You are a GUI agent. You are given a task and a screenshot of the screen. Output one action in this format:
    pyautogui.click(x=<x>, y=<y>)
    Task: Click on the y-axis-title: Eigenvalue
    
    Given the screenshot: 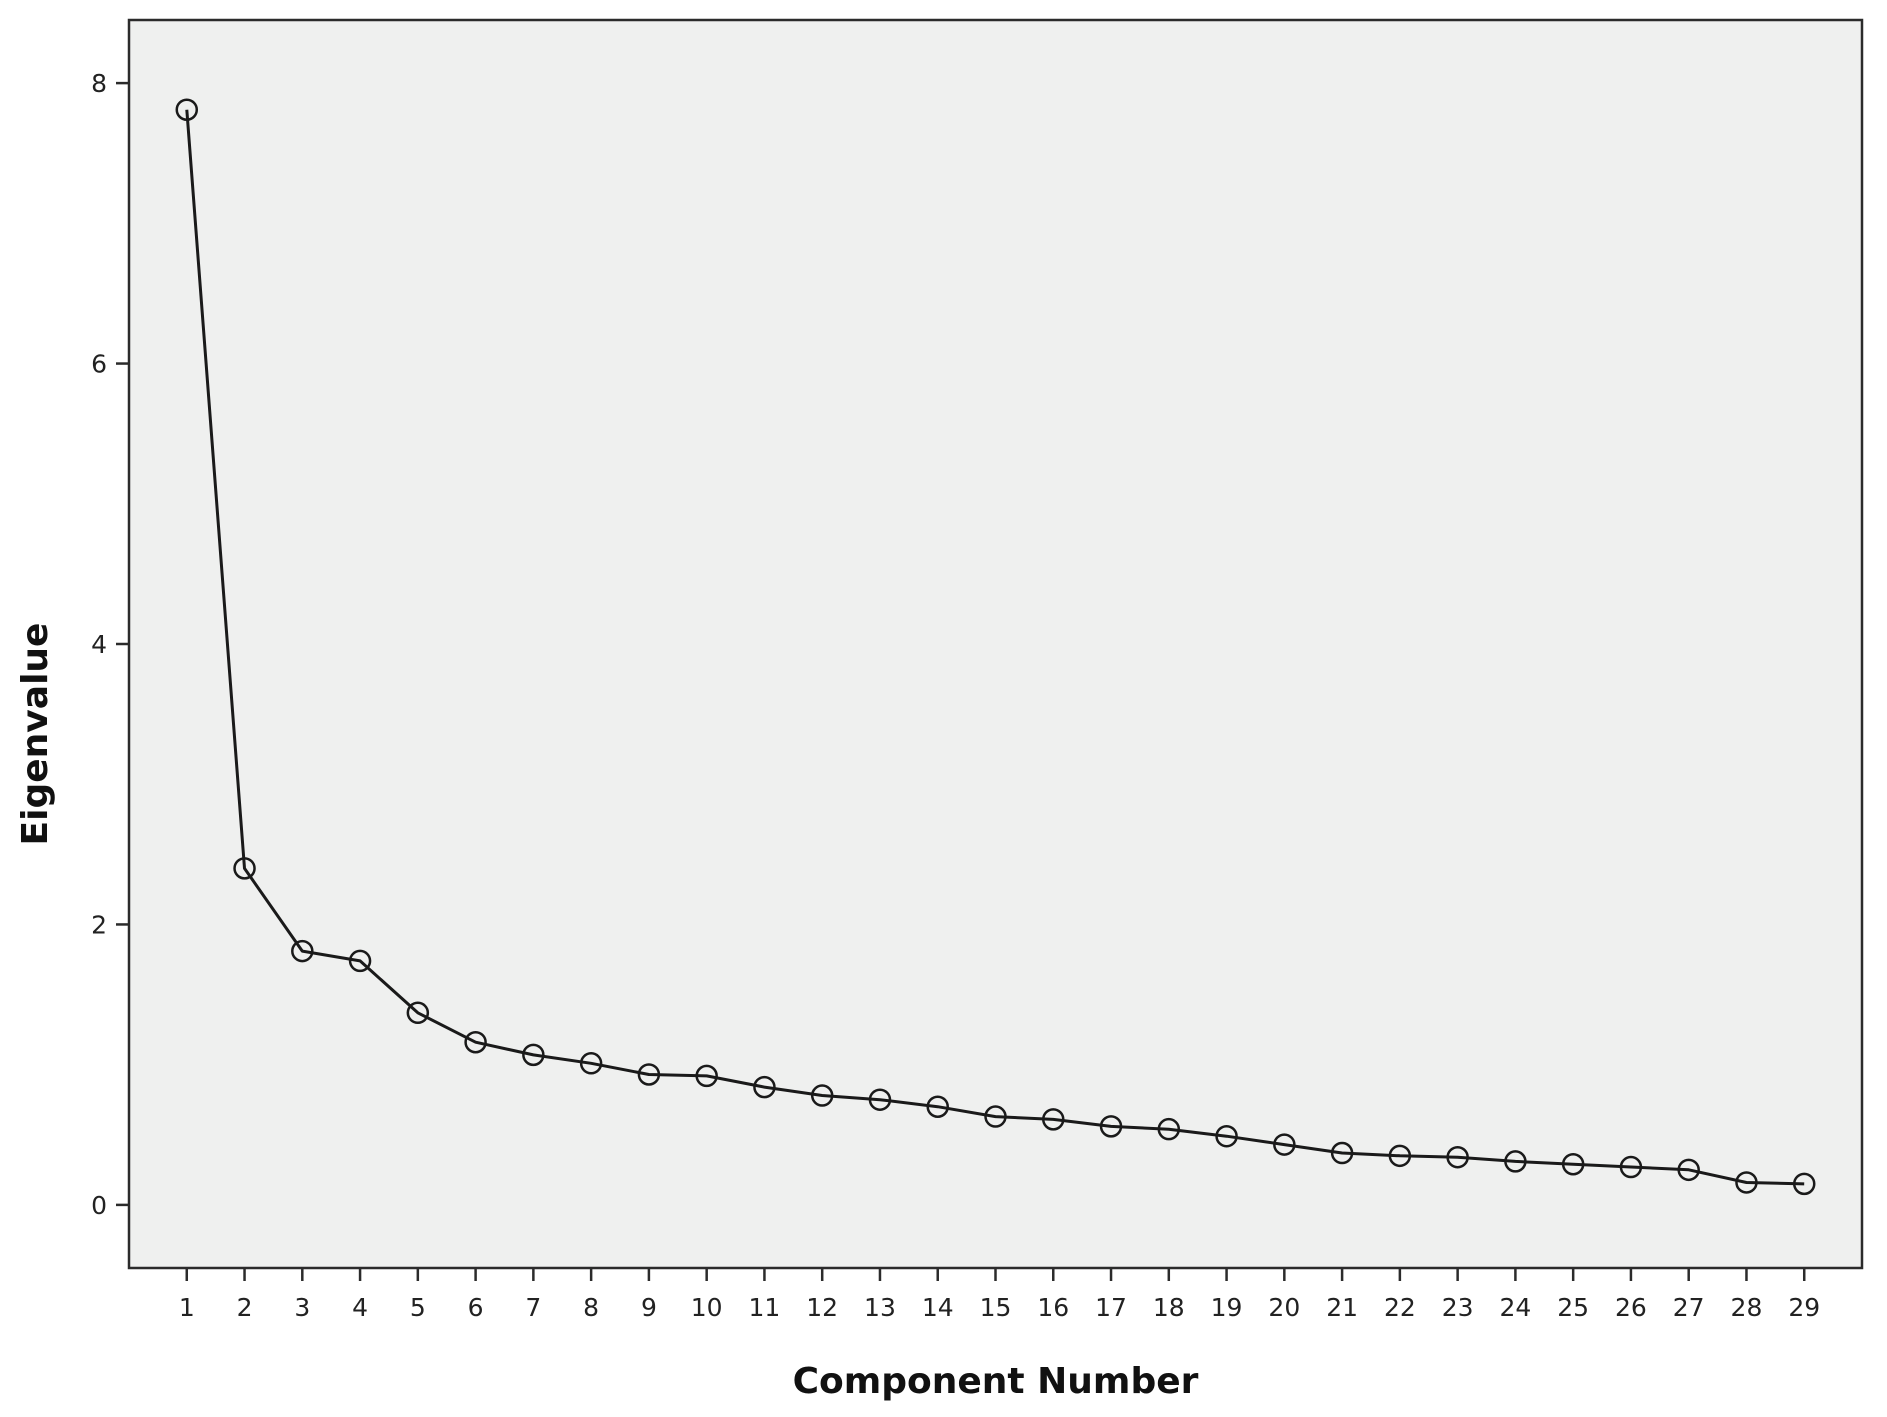 What is the action you would take?
    pyautogui.click(x=35, y=734)
    